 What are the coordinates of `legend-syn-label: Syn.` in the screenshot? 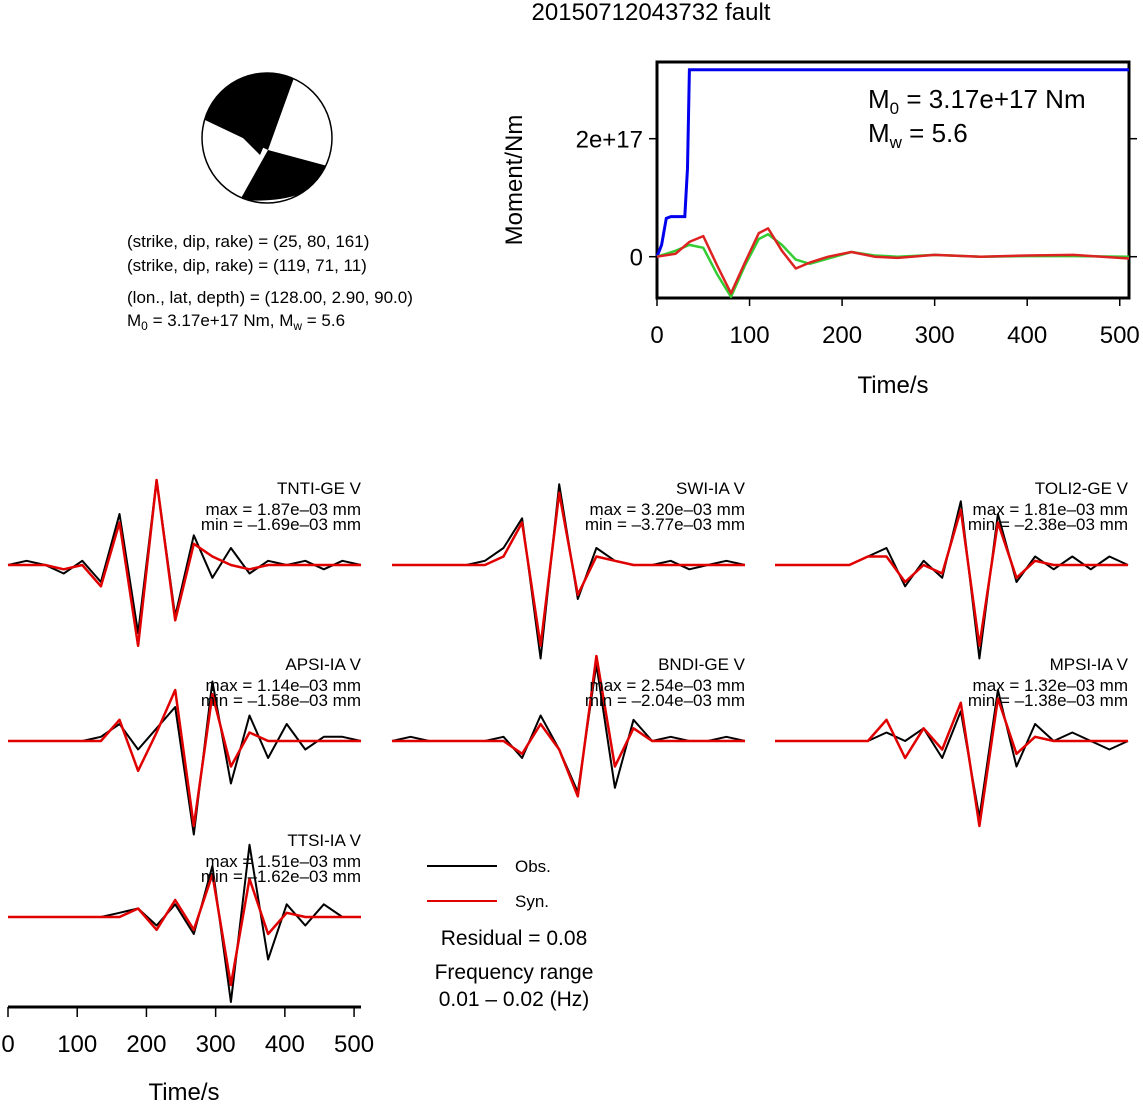 It's located at (532, 901).